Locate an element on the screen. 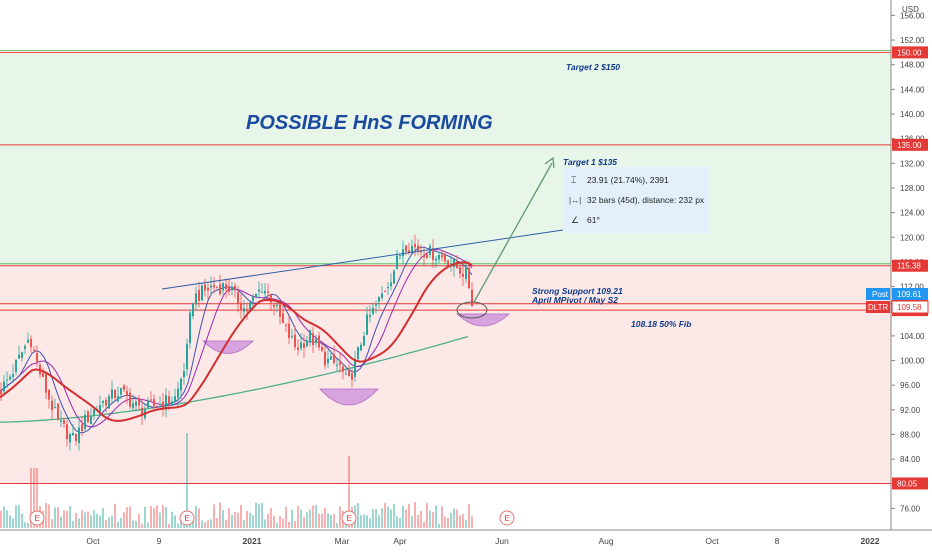 The image size is (932, 555). ticker-badge-label: DLTR is located at coordinates (878, 307).